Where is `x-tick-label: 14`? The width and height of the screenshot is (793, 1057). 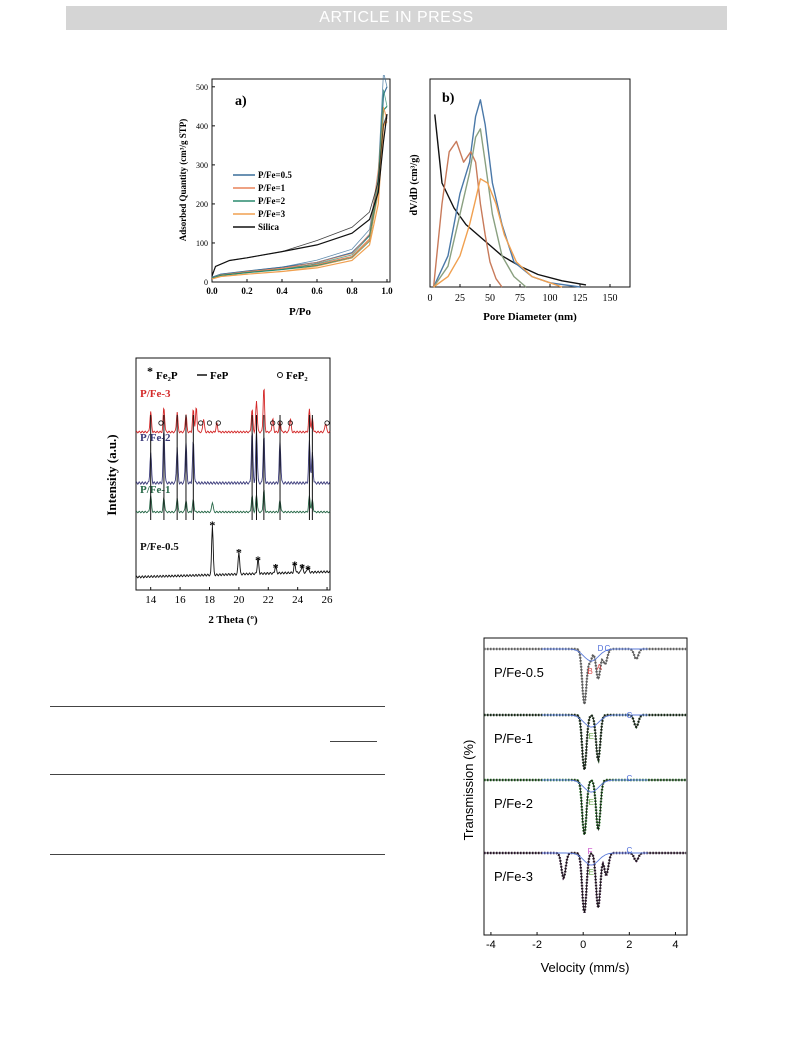
x-tick-label: 14 is located at coordinates (151, 600).